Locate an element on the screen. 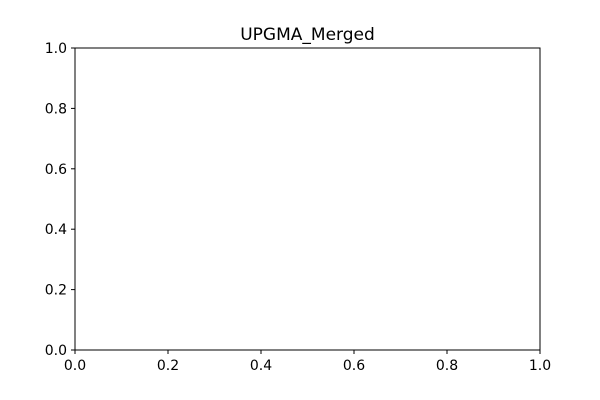  y-tick-label: 0.6 is located at coordinates (56, 170).